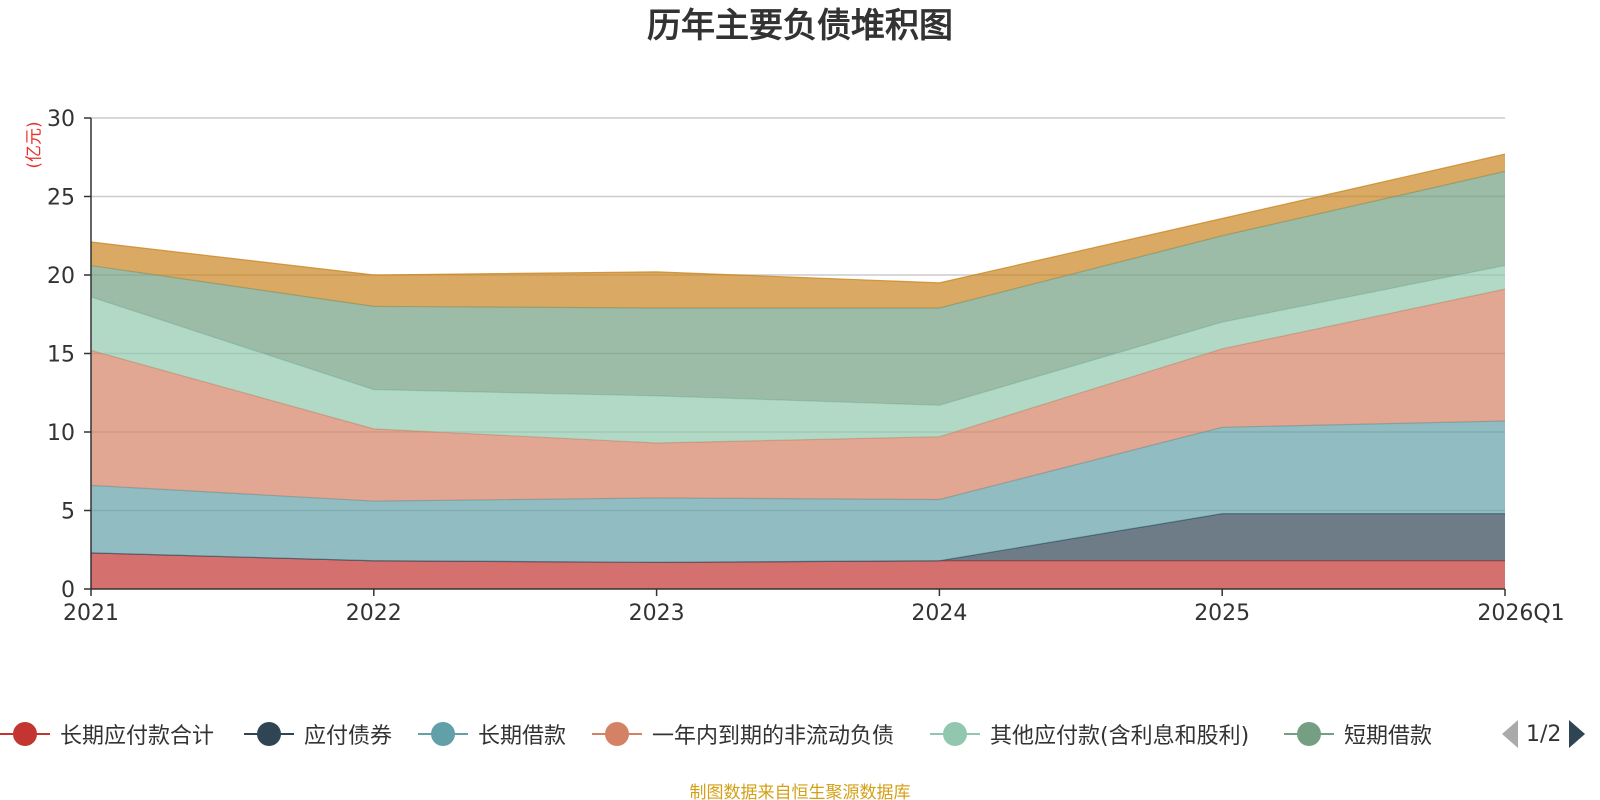  I want to click on y-axis-unit: (亿元), so click(34, 145).